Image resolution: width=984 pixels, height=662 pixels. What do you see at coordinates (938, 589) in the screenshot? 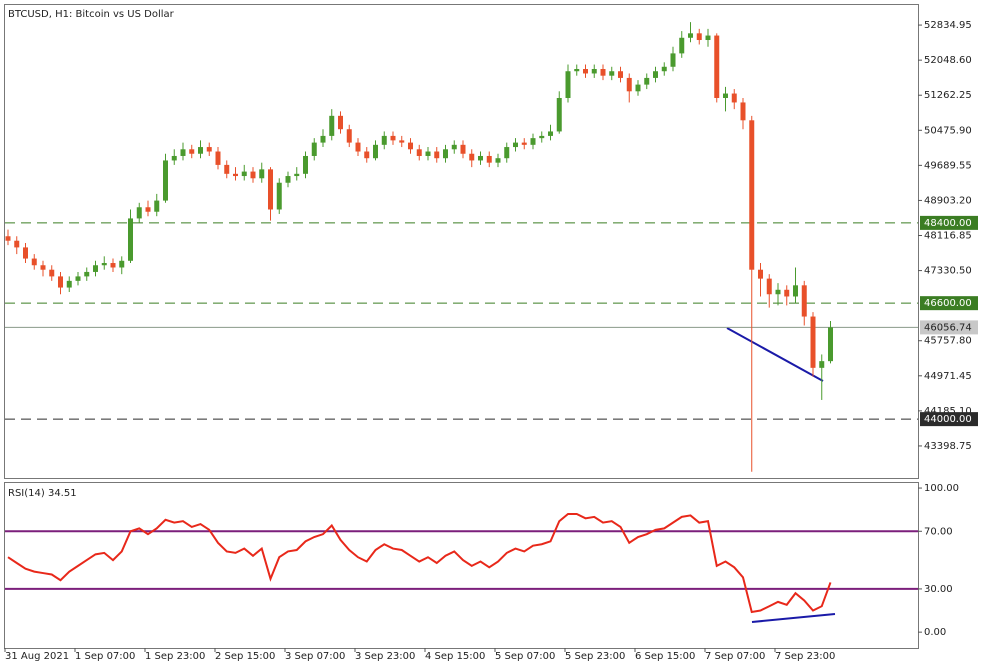
I see `y-tick-label: 30.00` at bounding box center [938, 589].